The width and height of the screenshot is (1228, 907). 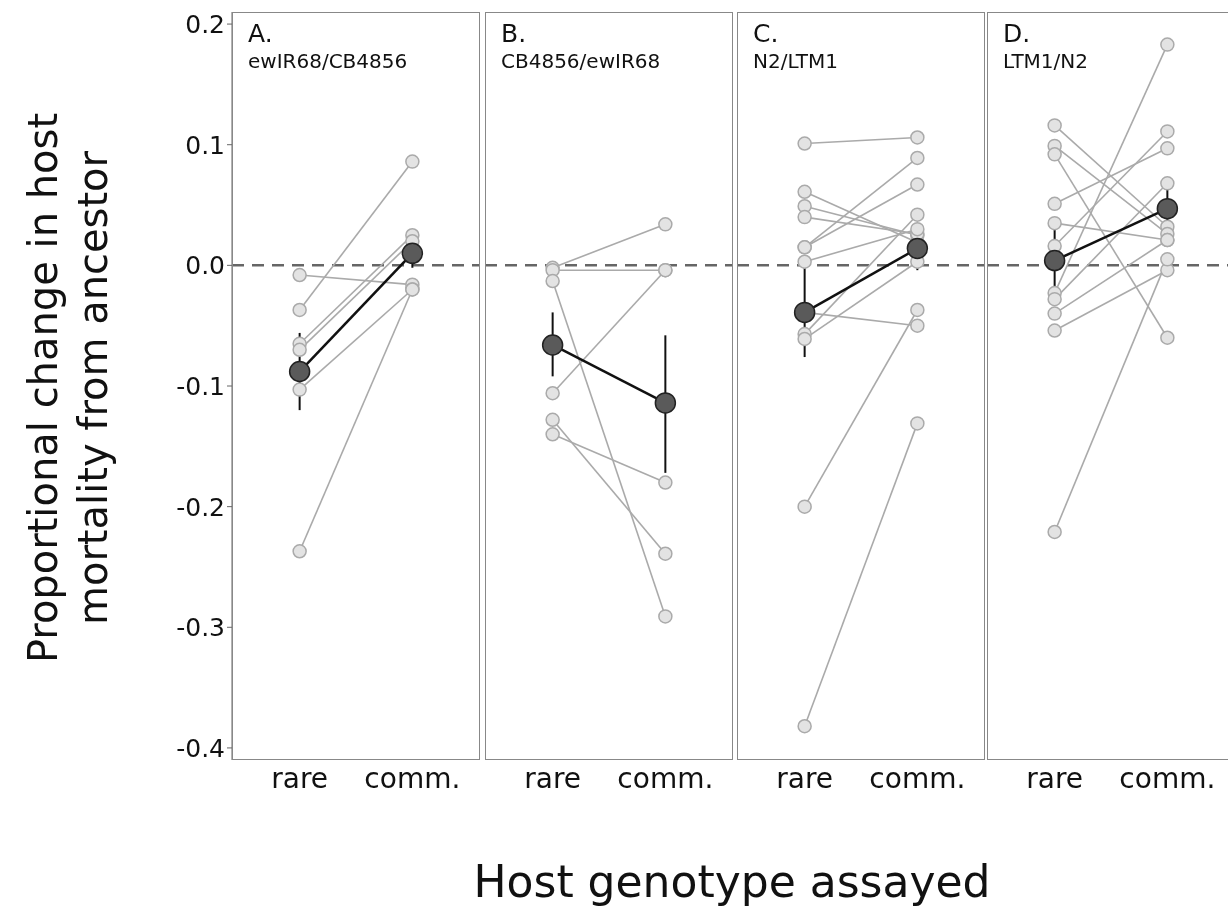 What do you see at coordinates (1046, 61) in the screenshot?
I see `text: LTM1/N2` at bounding box center [1046, 61].